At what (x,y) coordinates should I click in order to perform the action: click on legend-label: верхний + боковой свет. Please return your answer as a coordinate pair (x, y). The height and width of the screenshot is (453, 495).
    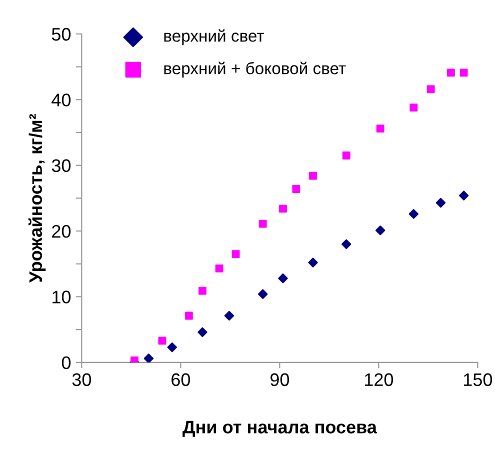
    Looking at the image, I should click on (255, 70).